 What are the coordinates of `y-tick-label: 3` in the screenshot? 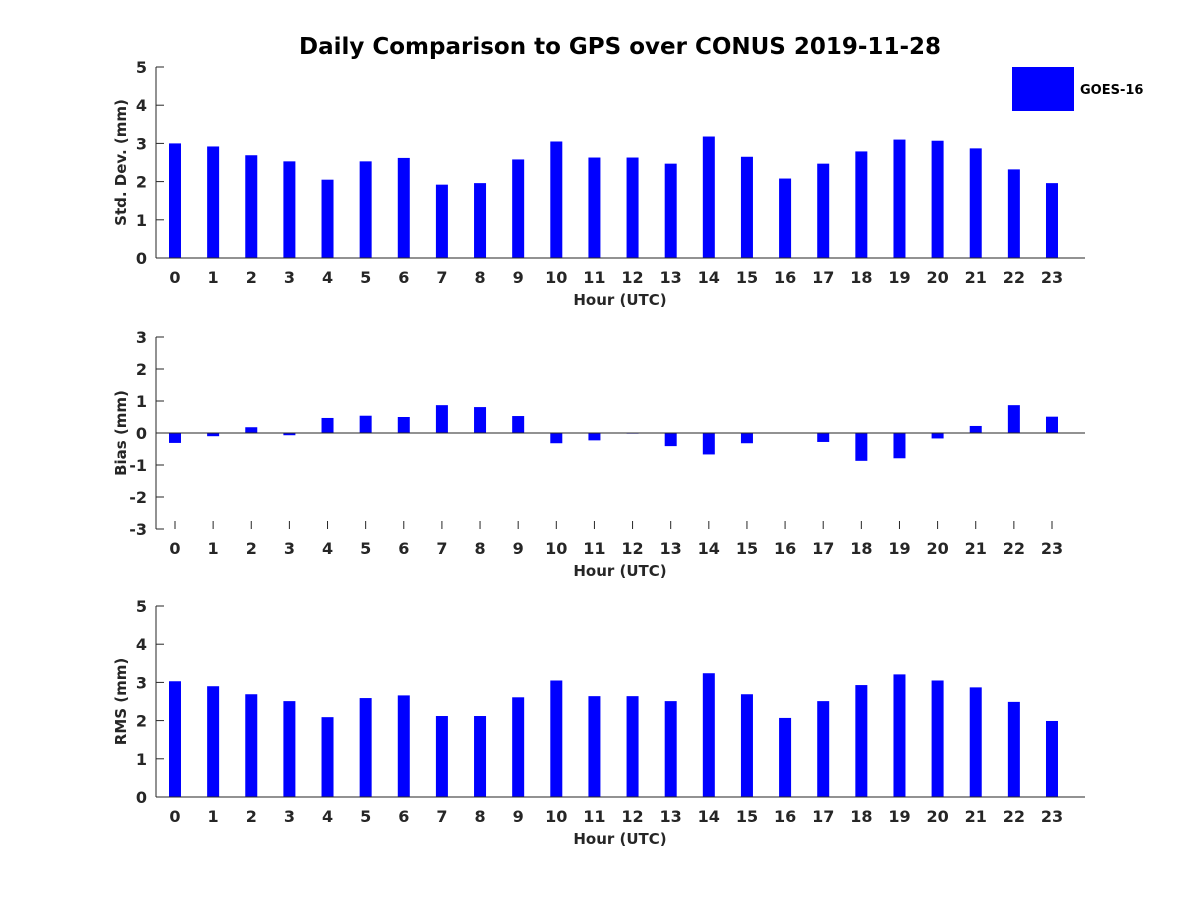 It's located at (141, 143).